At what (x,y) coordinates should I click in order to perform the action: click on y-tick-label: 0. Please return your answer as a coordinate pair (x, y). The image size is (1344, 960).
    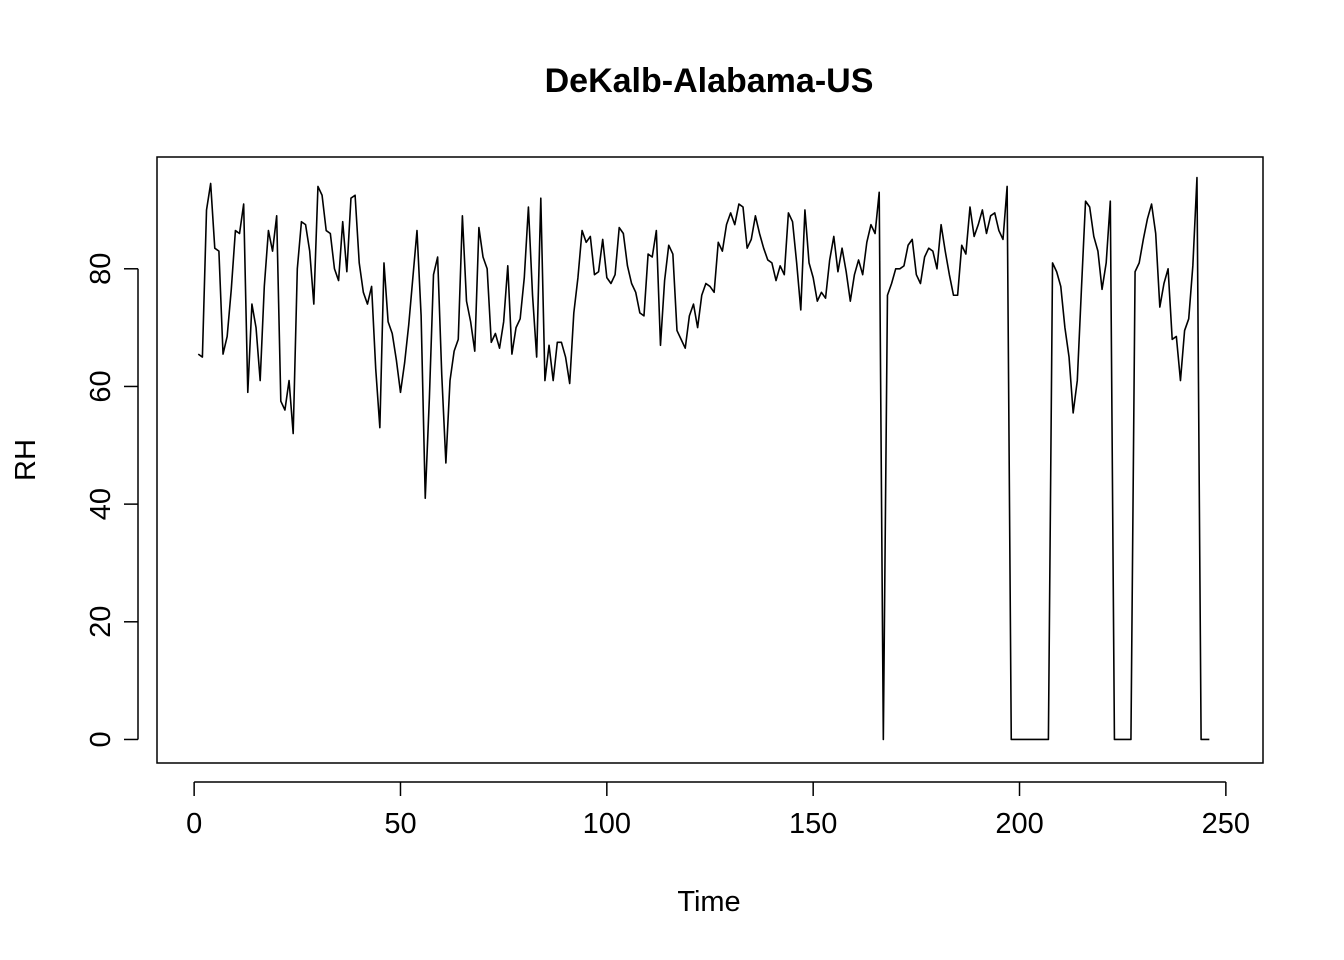
    Looking at the image, I should click on (101, 739).